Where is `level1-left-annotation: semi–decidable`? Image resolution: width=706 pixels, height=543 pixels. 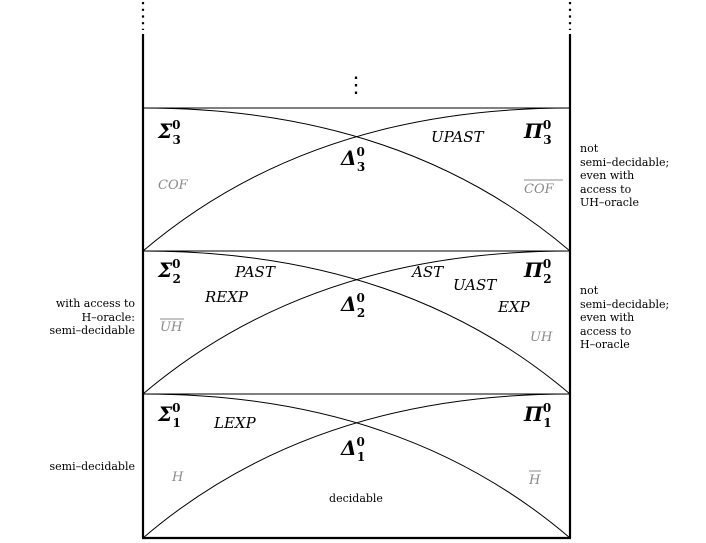
level1-left-annotation: semi–decidable is located at coordinates (92, 466).